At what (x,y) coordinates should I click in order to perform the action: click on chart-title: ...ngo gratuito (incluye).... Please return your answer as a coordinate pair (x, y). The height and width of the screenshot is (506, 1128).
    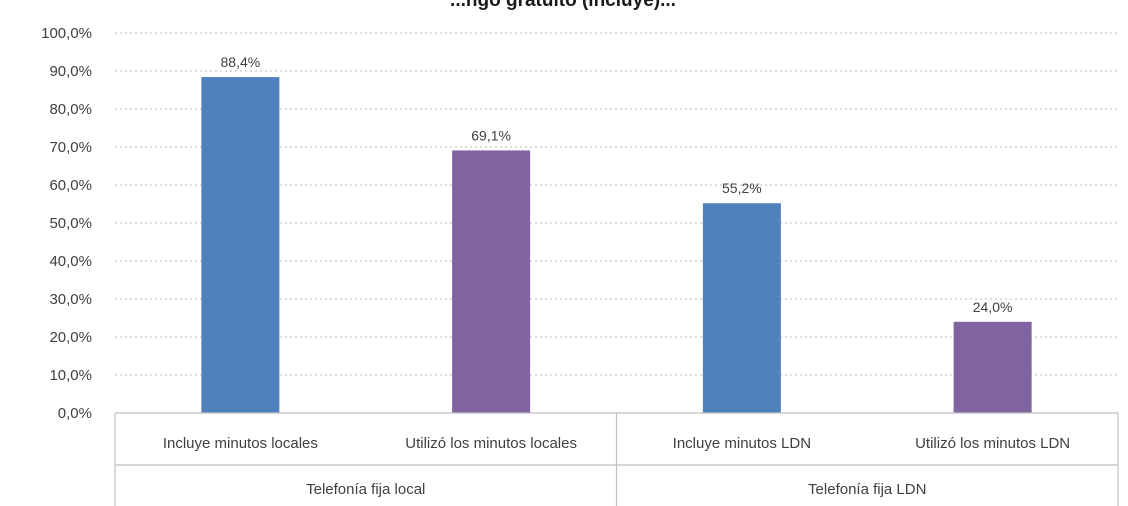
    Looking at the image, I should click on (563, 5).